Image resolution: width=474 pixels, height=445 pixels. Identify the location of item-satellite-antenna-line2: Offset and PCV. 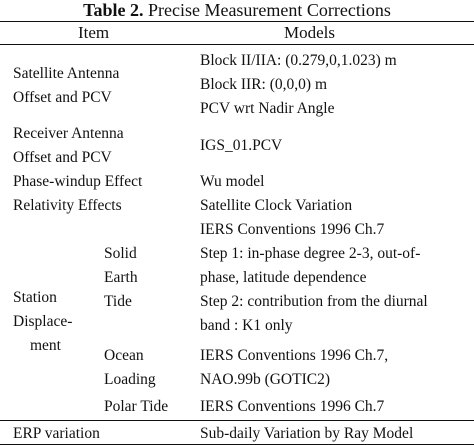
(62, 97).